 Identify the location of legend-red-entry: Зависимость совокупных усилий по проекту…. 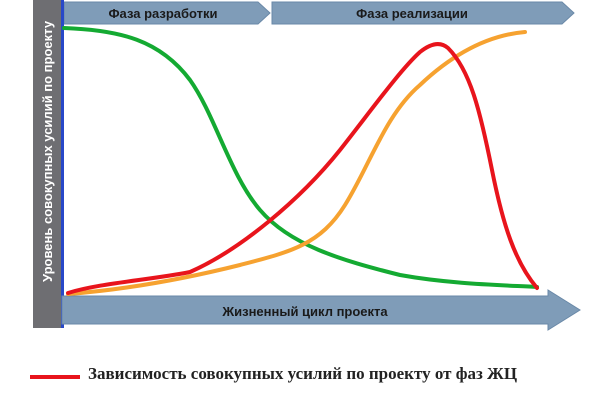
(310, 375).